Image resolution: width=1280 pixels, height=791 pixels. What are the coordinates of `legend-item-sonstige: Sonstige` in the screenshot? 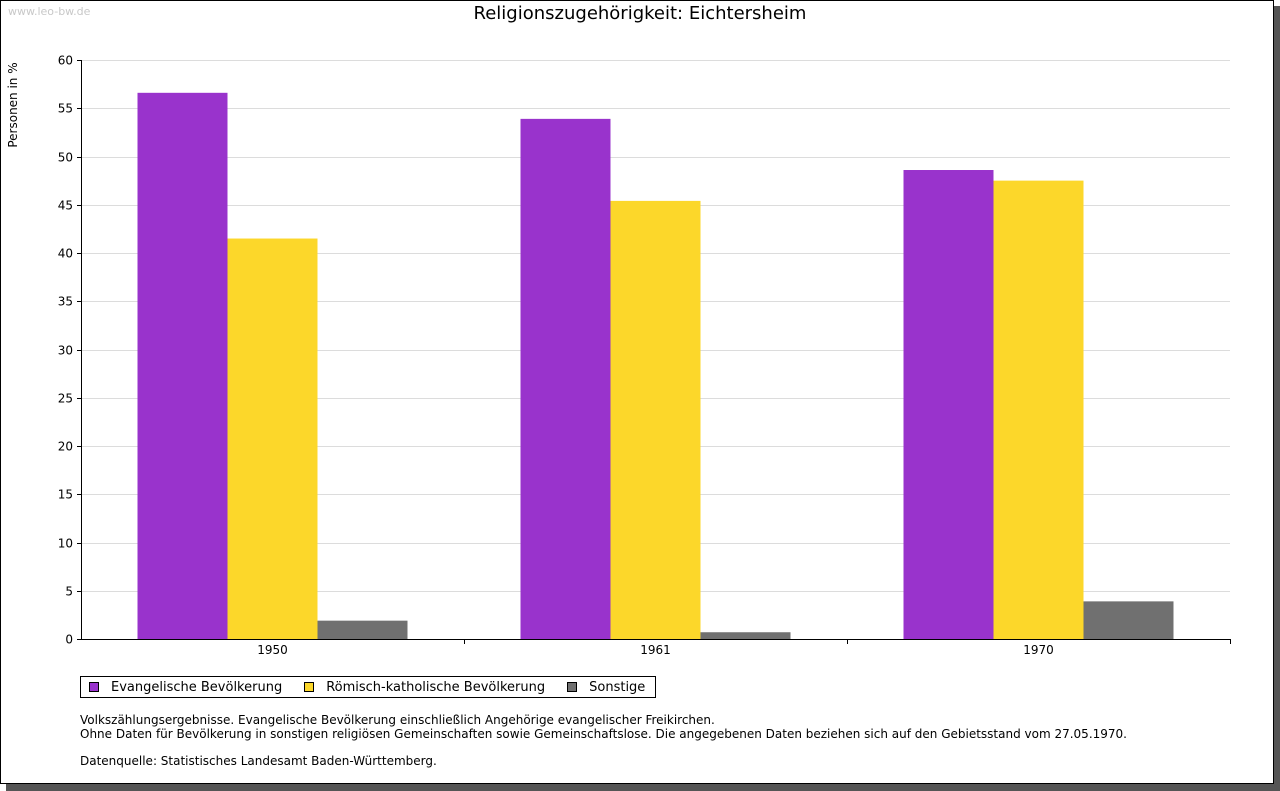 It's located at (606, 687).